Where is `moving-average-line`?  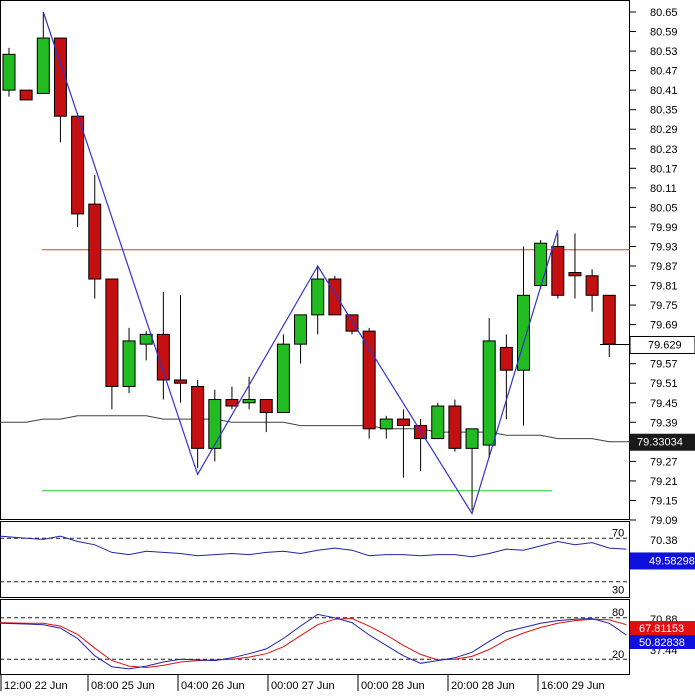
moving-average-line is located at coordinates (315, 429).